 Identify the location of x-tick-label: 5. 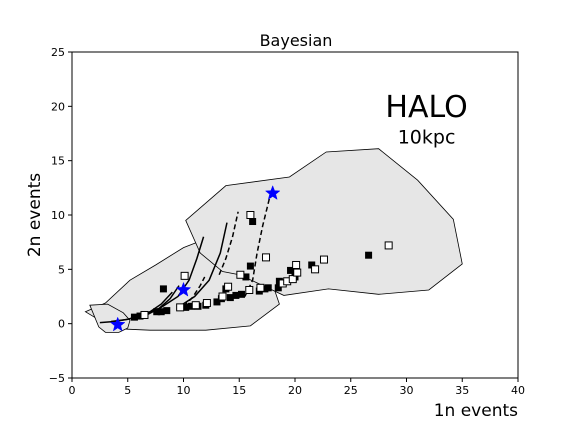
(127, 390).